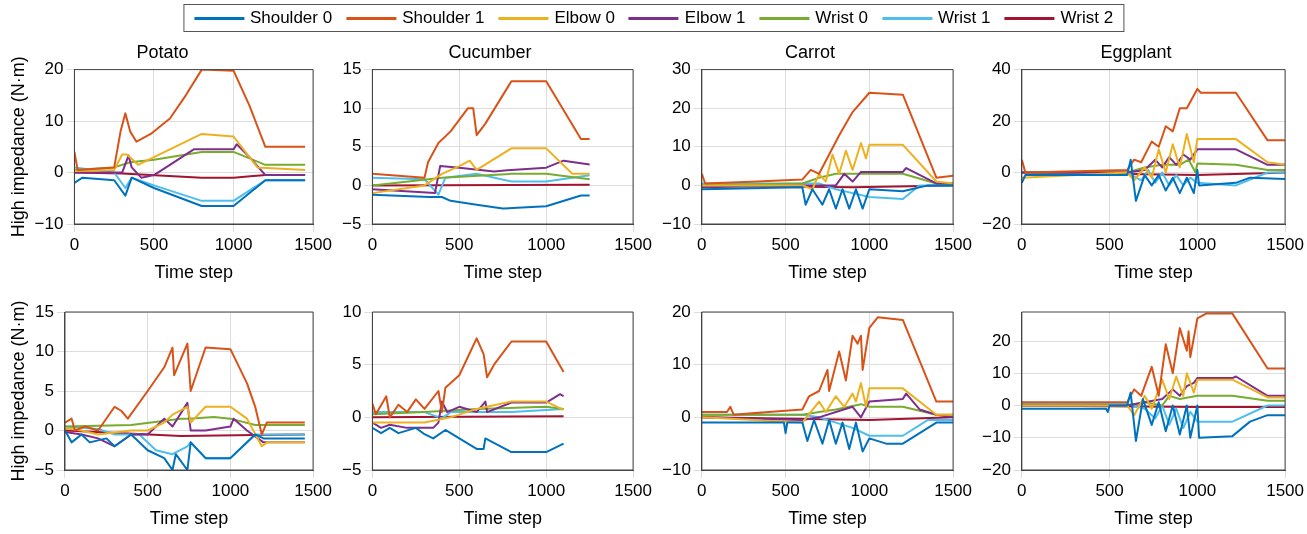 The height and width of the screenshot is (534, 1307). What do you see at coordinates (964, 18) in the screenshot?
I see `legend-label: Wrist 1` at bounding box center [964, 18].